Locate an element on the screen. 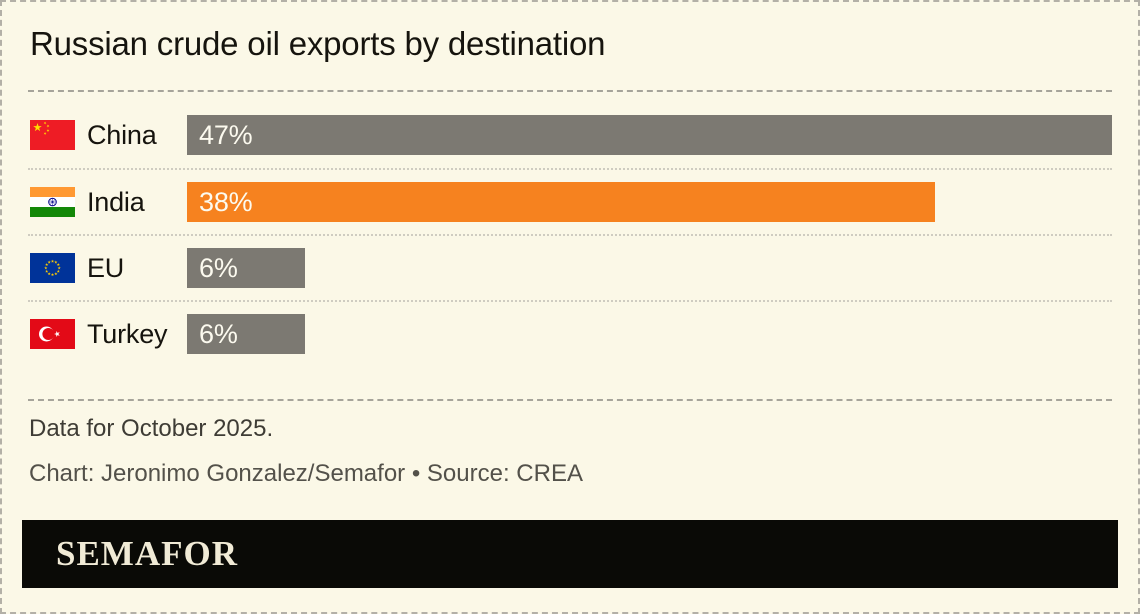  semafor-logo-bar: SEMAFOR is located at coordinates (570, 554).